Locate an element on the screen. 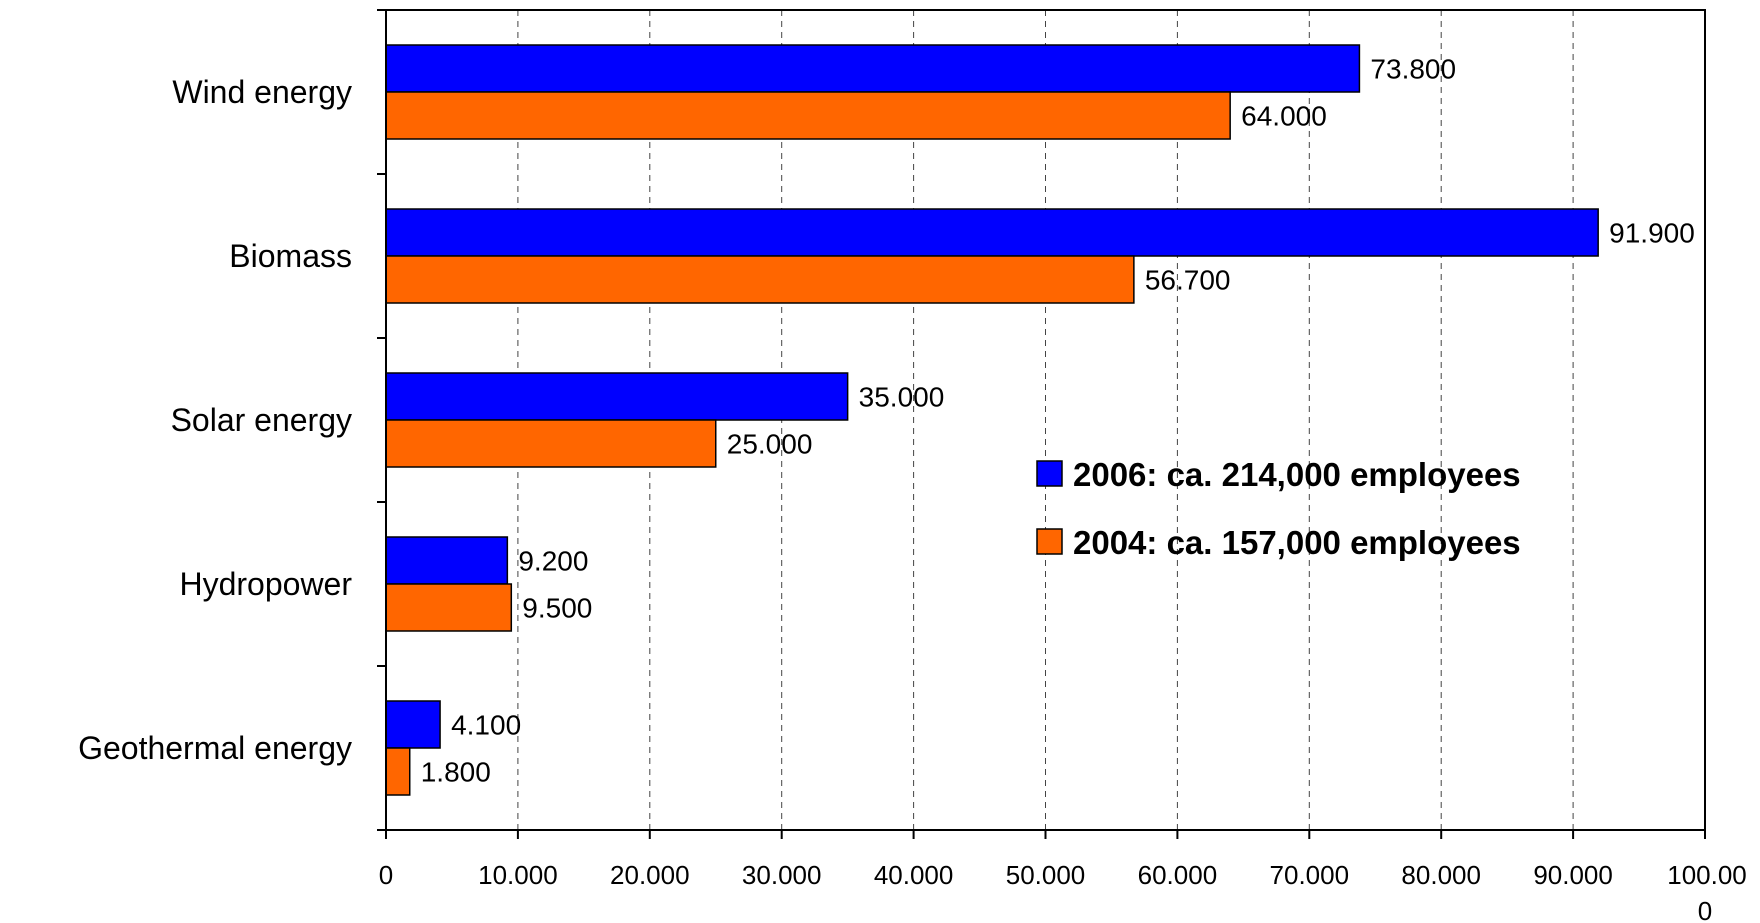 This screenshot has width=1760, height=923. legend-label: 2006: ca. 214,000 employees is located at coordinates (1297, 474).